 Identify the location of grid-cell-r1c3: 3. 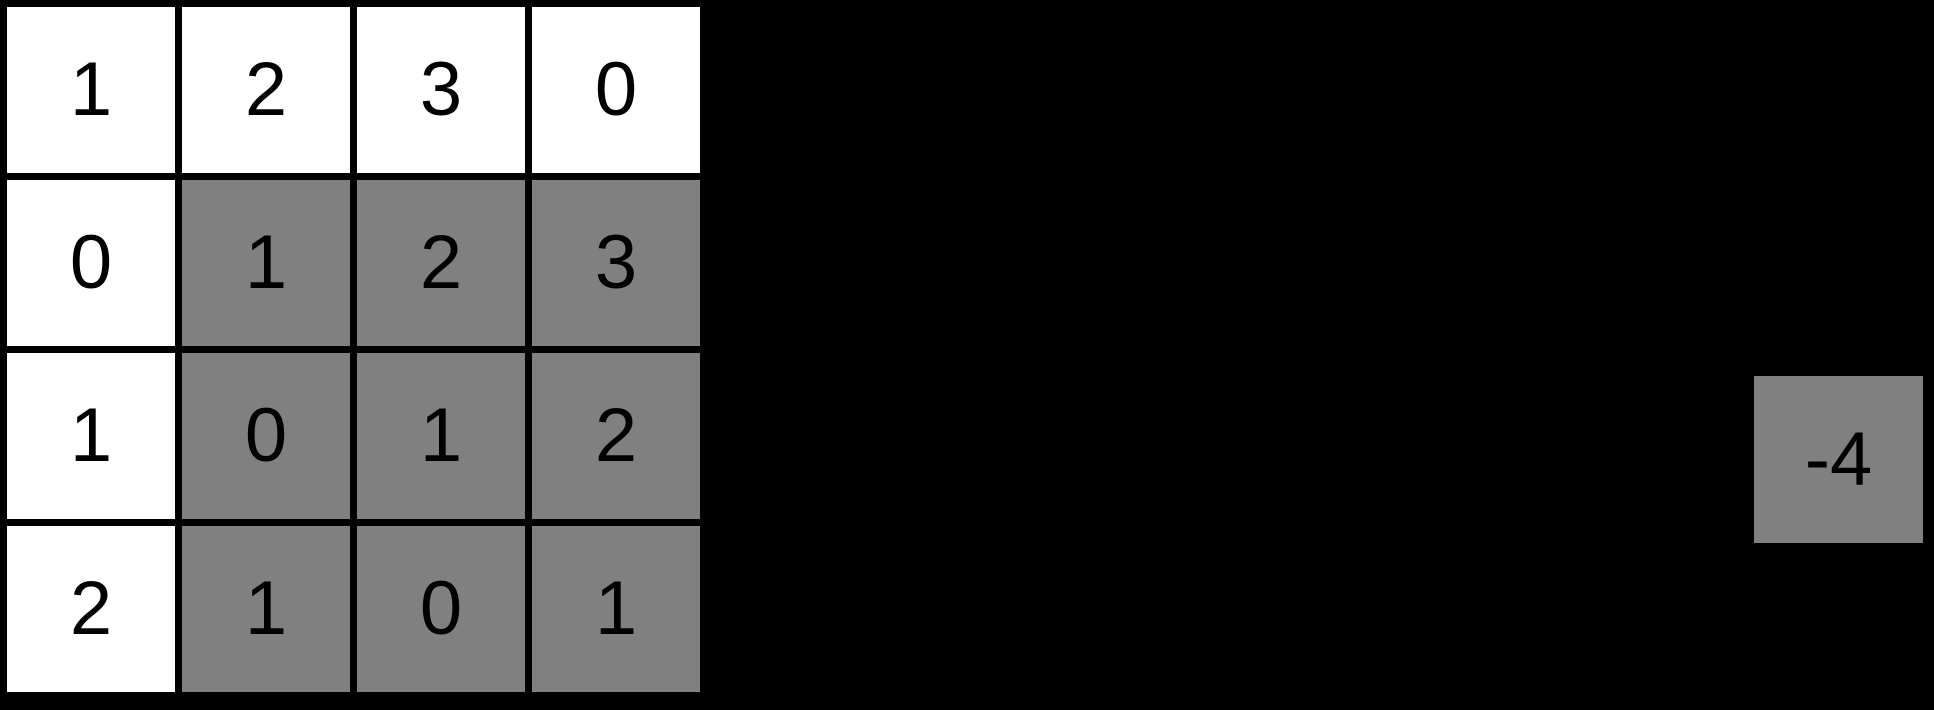
(616, 263).